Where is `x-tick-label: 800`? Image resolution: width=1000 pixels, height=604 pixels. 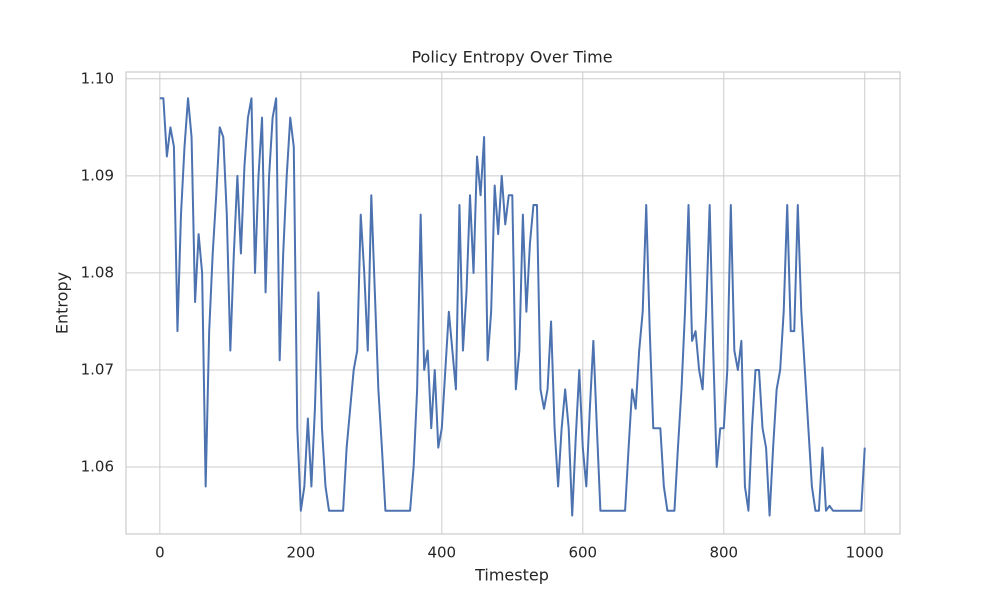
x-tick-label: 800 is located at coordinates (723, 553).